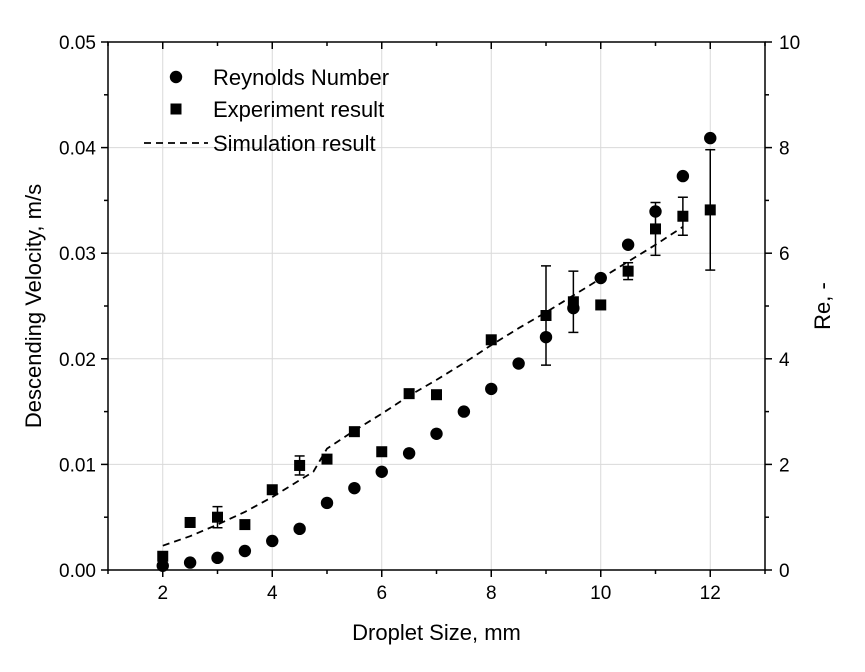  What do you see at coordinates (600, 593) in the screenshot?
I see `x-tick-label: 10` at bounding box center [600, 593].